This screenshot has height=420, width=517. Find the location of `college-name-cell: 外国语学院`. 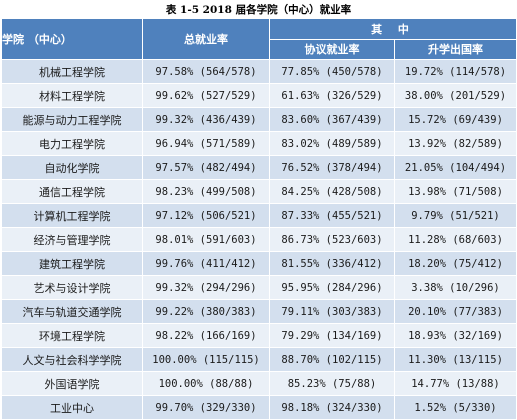

college-name-cell: 外国语学院 is located at coordinates (72, 383).